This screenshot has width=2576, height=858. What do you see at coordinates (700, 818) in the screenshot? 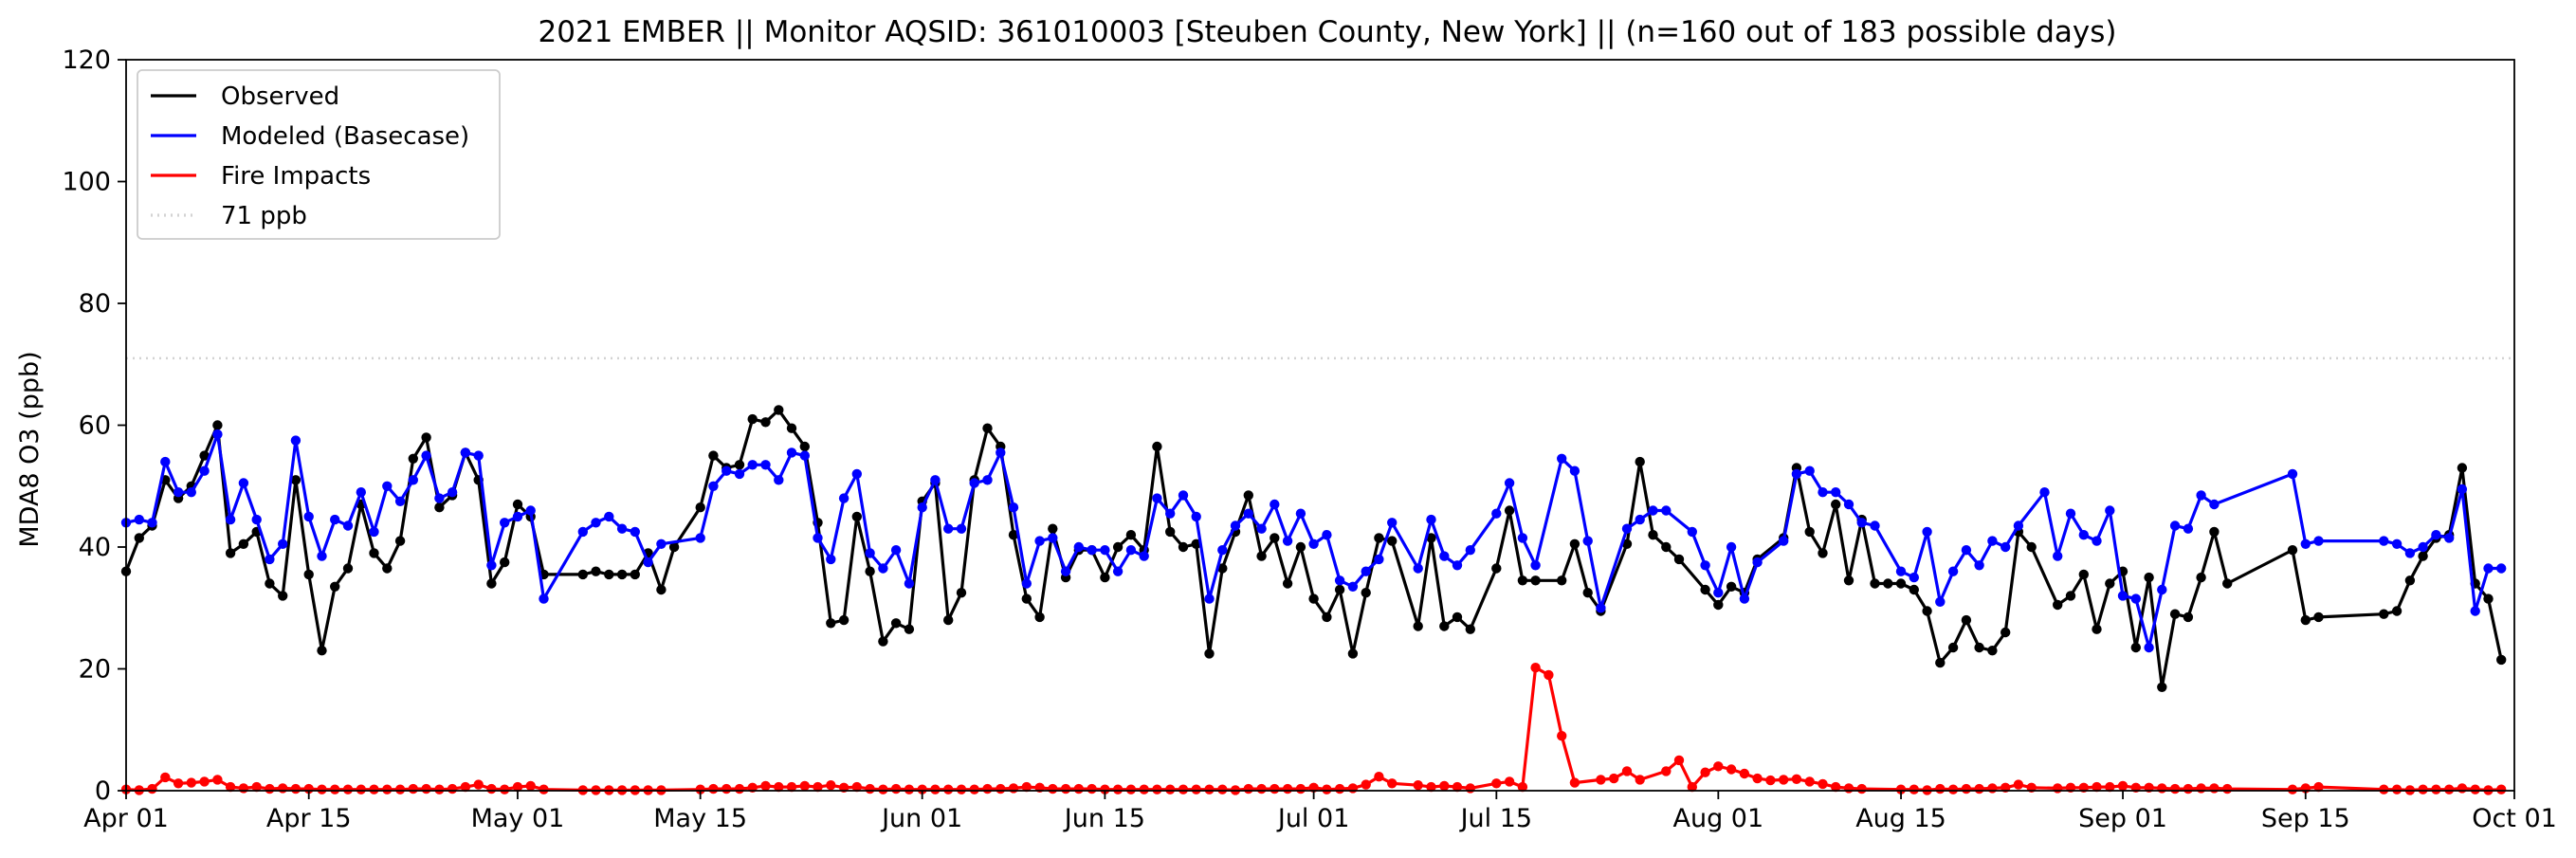
I see `x-tick-label: May 15` at bounding box center [700, 818].